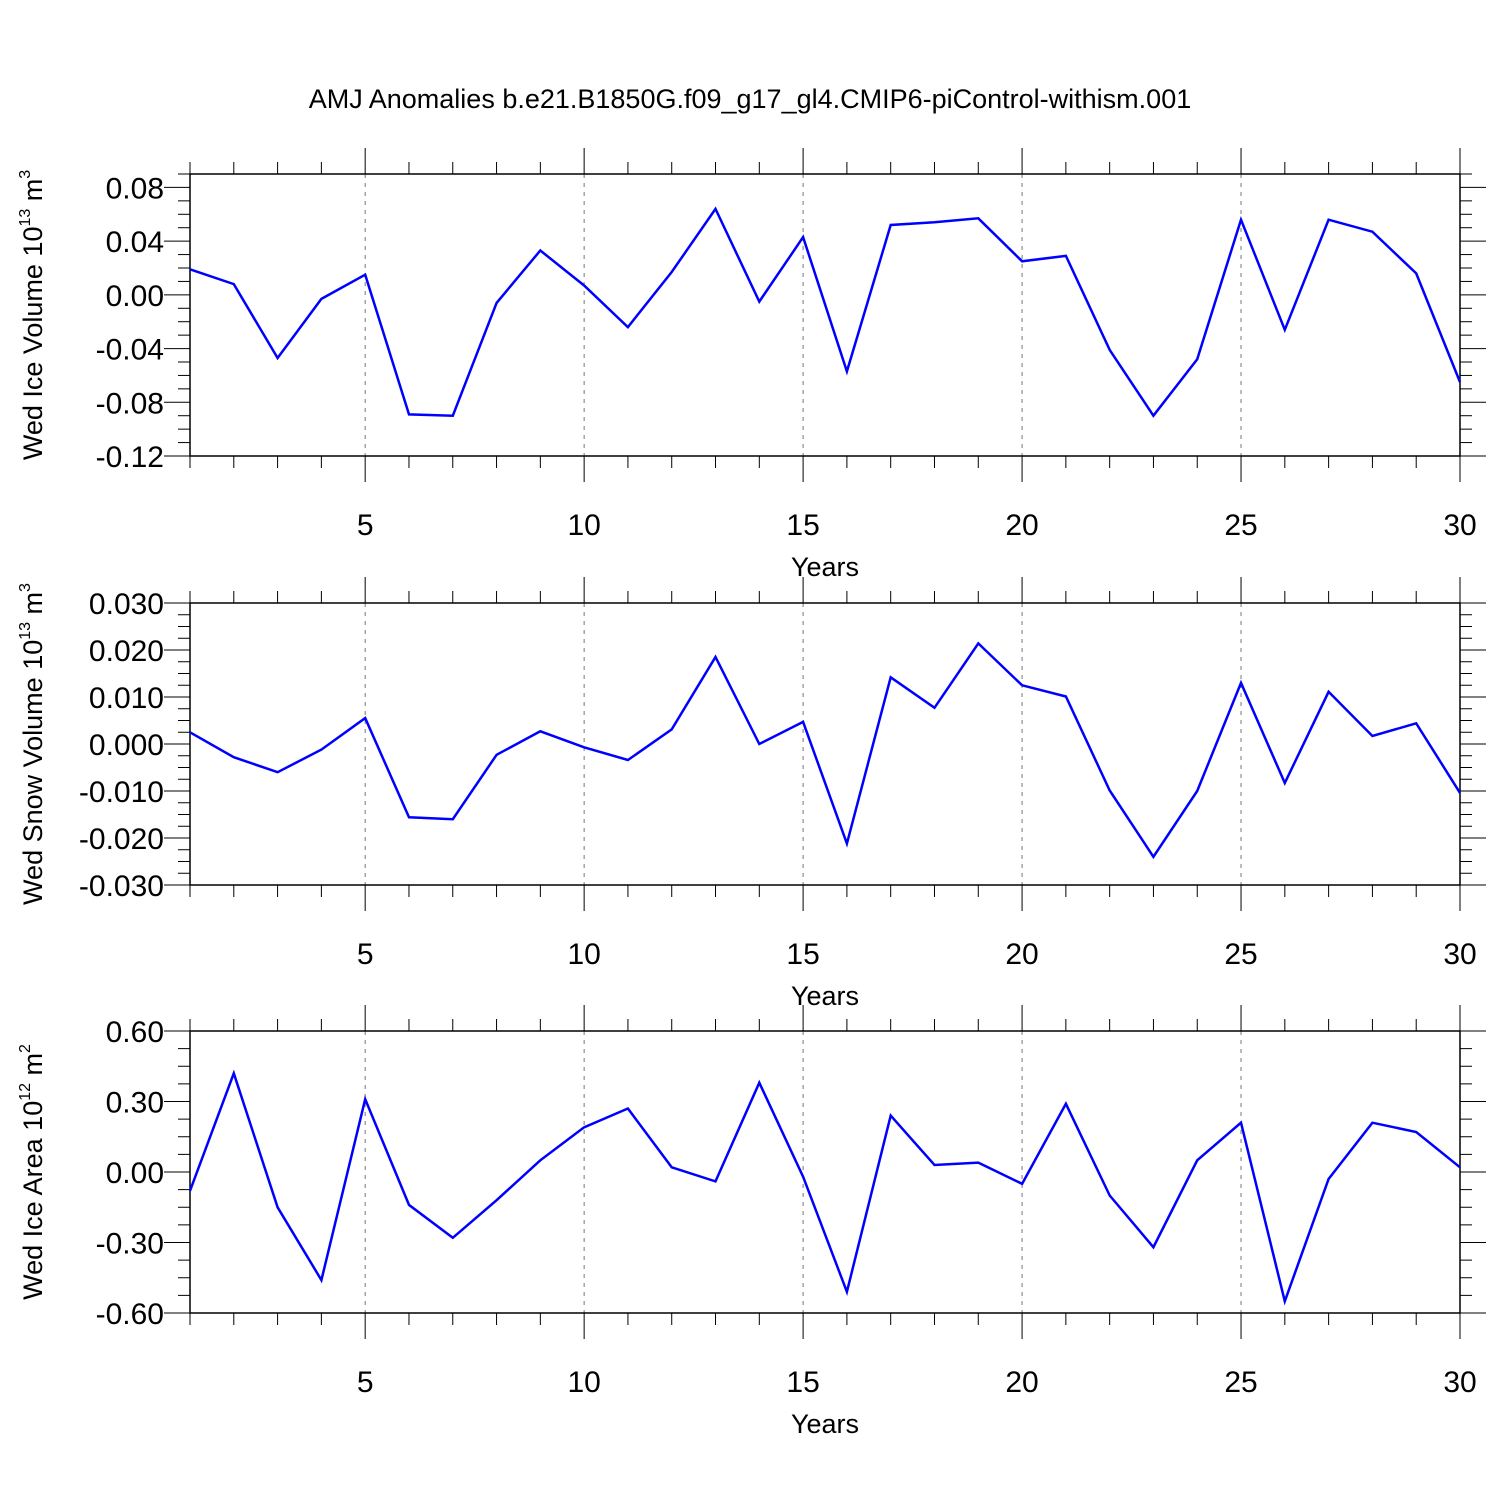 This screenshot has height=1500, width=1500. What do you see at coordinates (130, 457) in the screenshot?
I see `y-tick-label: -0.12` at bounding box center [130, 457].